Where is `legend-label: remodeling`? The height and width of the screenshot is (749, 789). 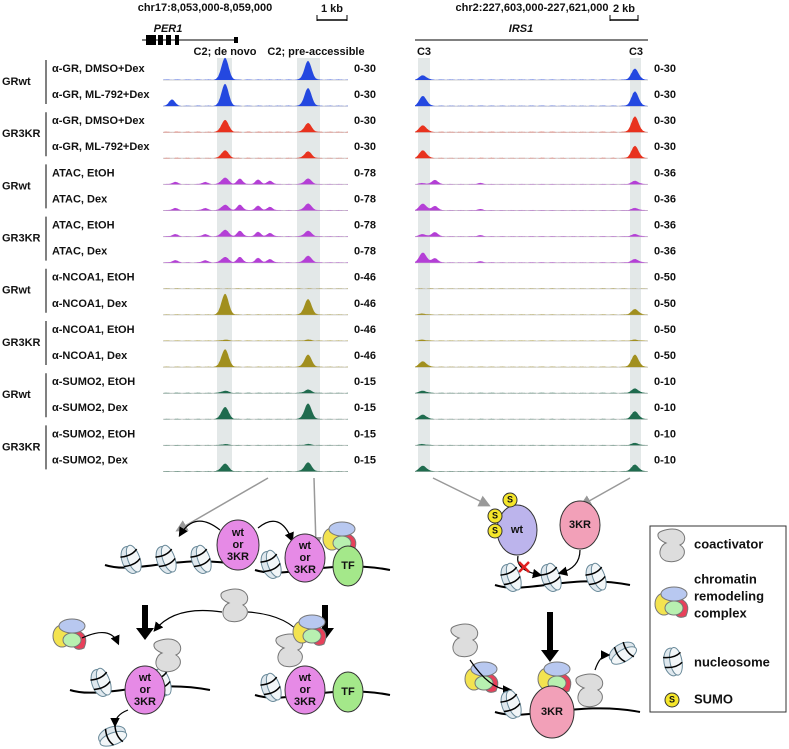
legend-label: remodeling is located at coordinates (729, 595).